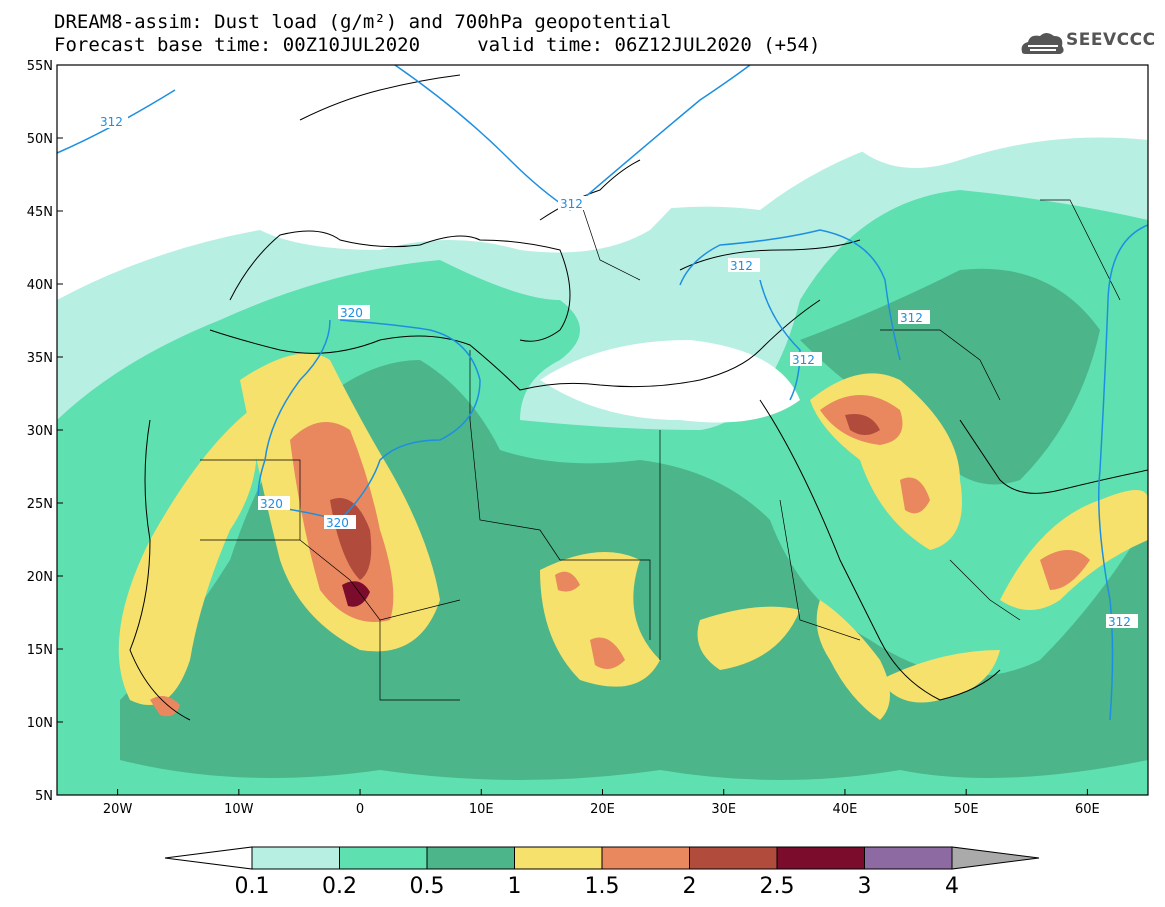  I want to click on colorbar-level-label: 2.5, so click(777, 886).